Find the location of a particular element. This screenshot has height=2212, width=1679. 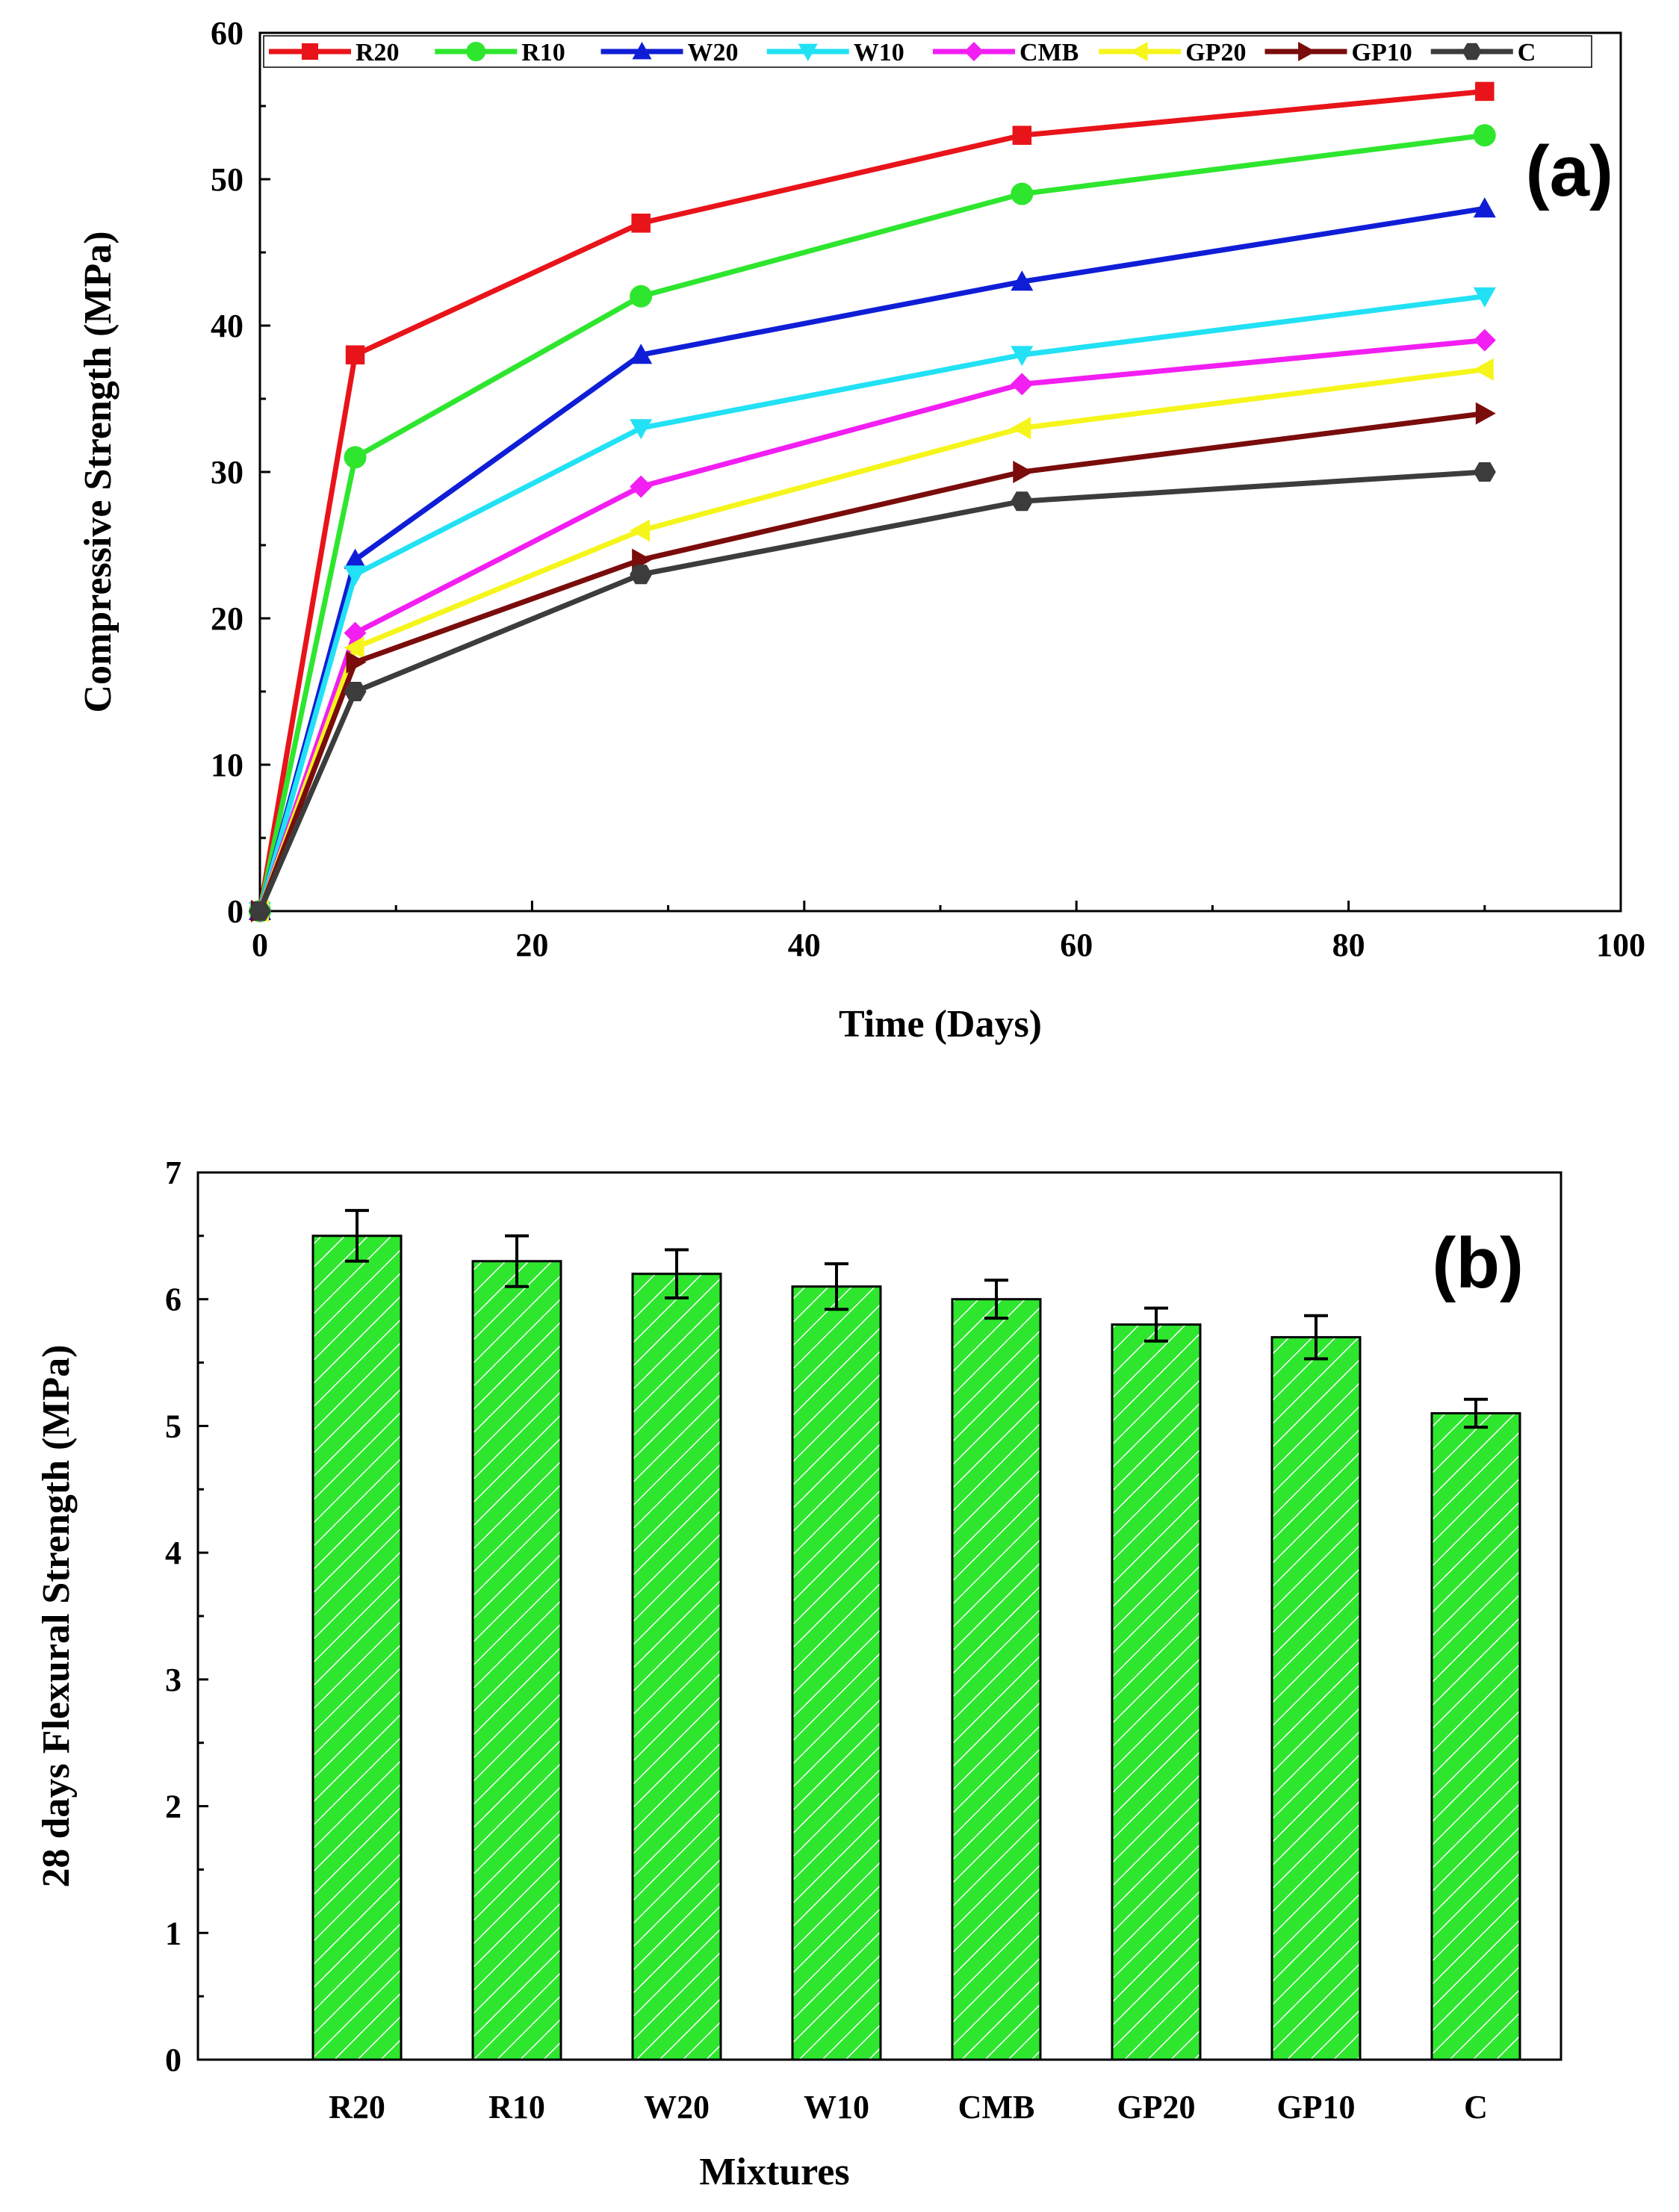

x-tick-label: W20 is located at coordinates (677, 2107).